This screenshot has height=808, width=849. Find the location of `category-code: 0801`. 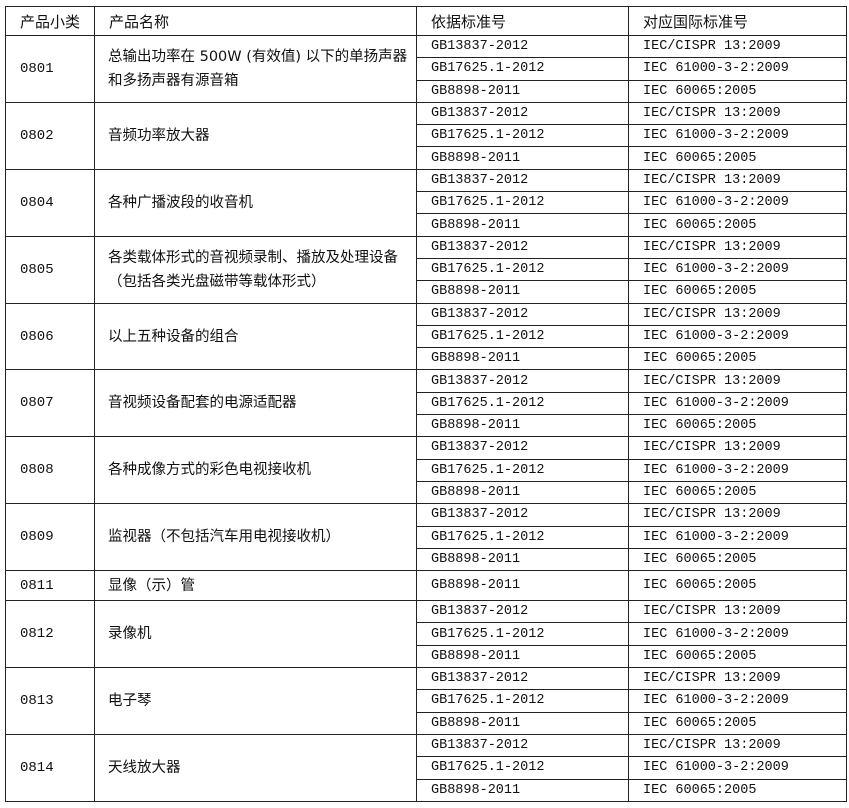

category-code: 0801 is located at coordinates (50, 69).